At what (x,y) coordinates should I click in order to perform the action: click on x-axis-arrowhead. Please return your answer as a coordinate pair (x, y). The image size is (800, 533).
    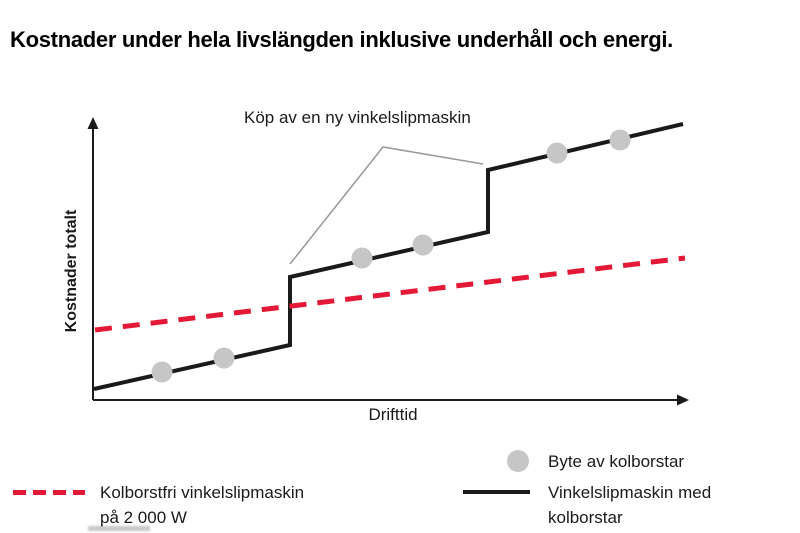
    Looking at the image, I should click on (683, 400).